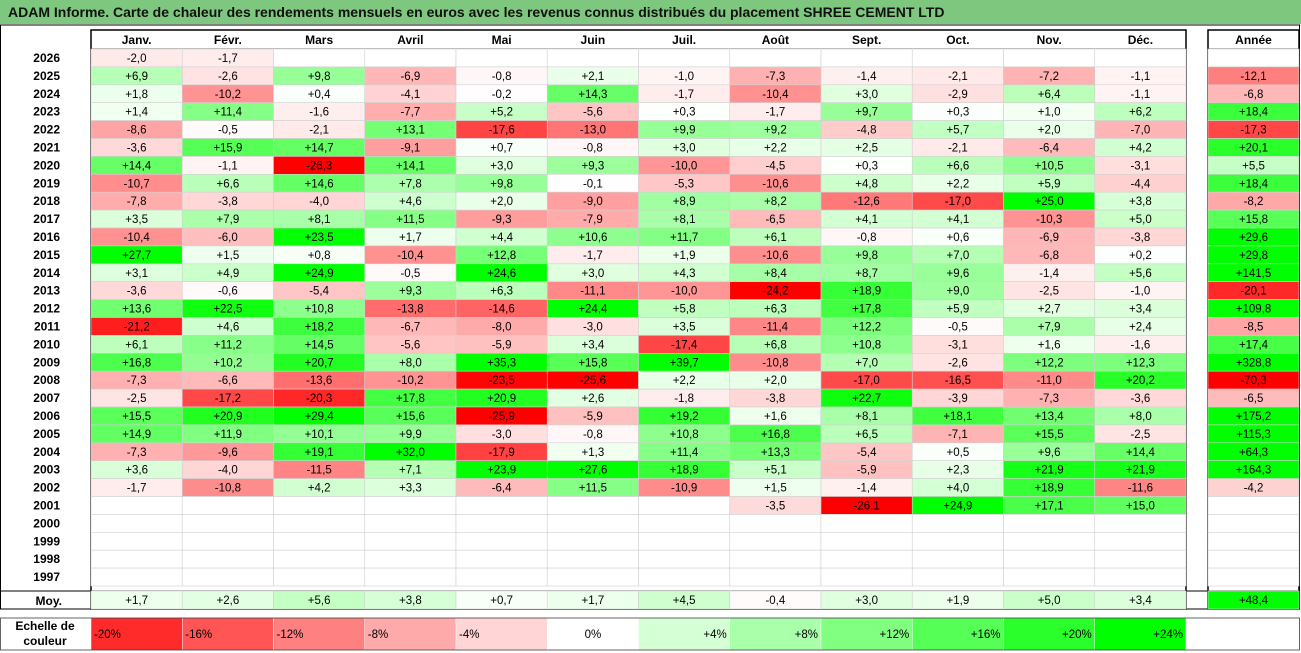  I want to click on annual-value: +64,3, so click(1253, 453).